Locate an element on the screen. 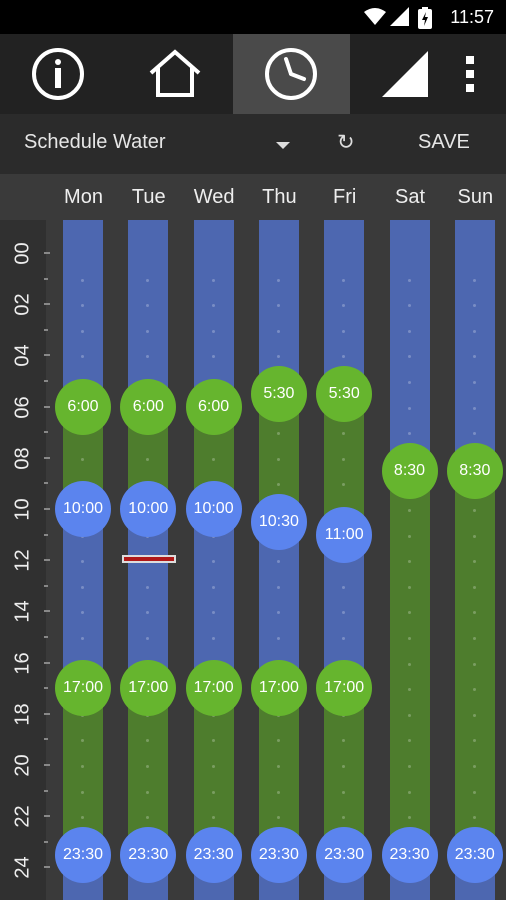  refresh-icon: ↻ is located at coordinates (346, 142).